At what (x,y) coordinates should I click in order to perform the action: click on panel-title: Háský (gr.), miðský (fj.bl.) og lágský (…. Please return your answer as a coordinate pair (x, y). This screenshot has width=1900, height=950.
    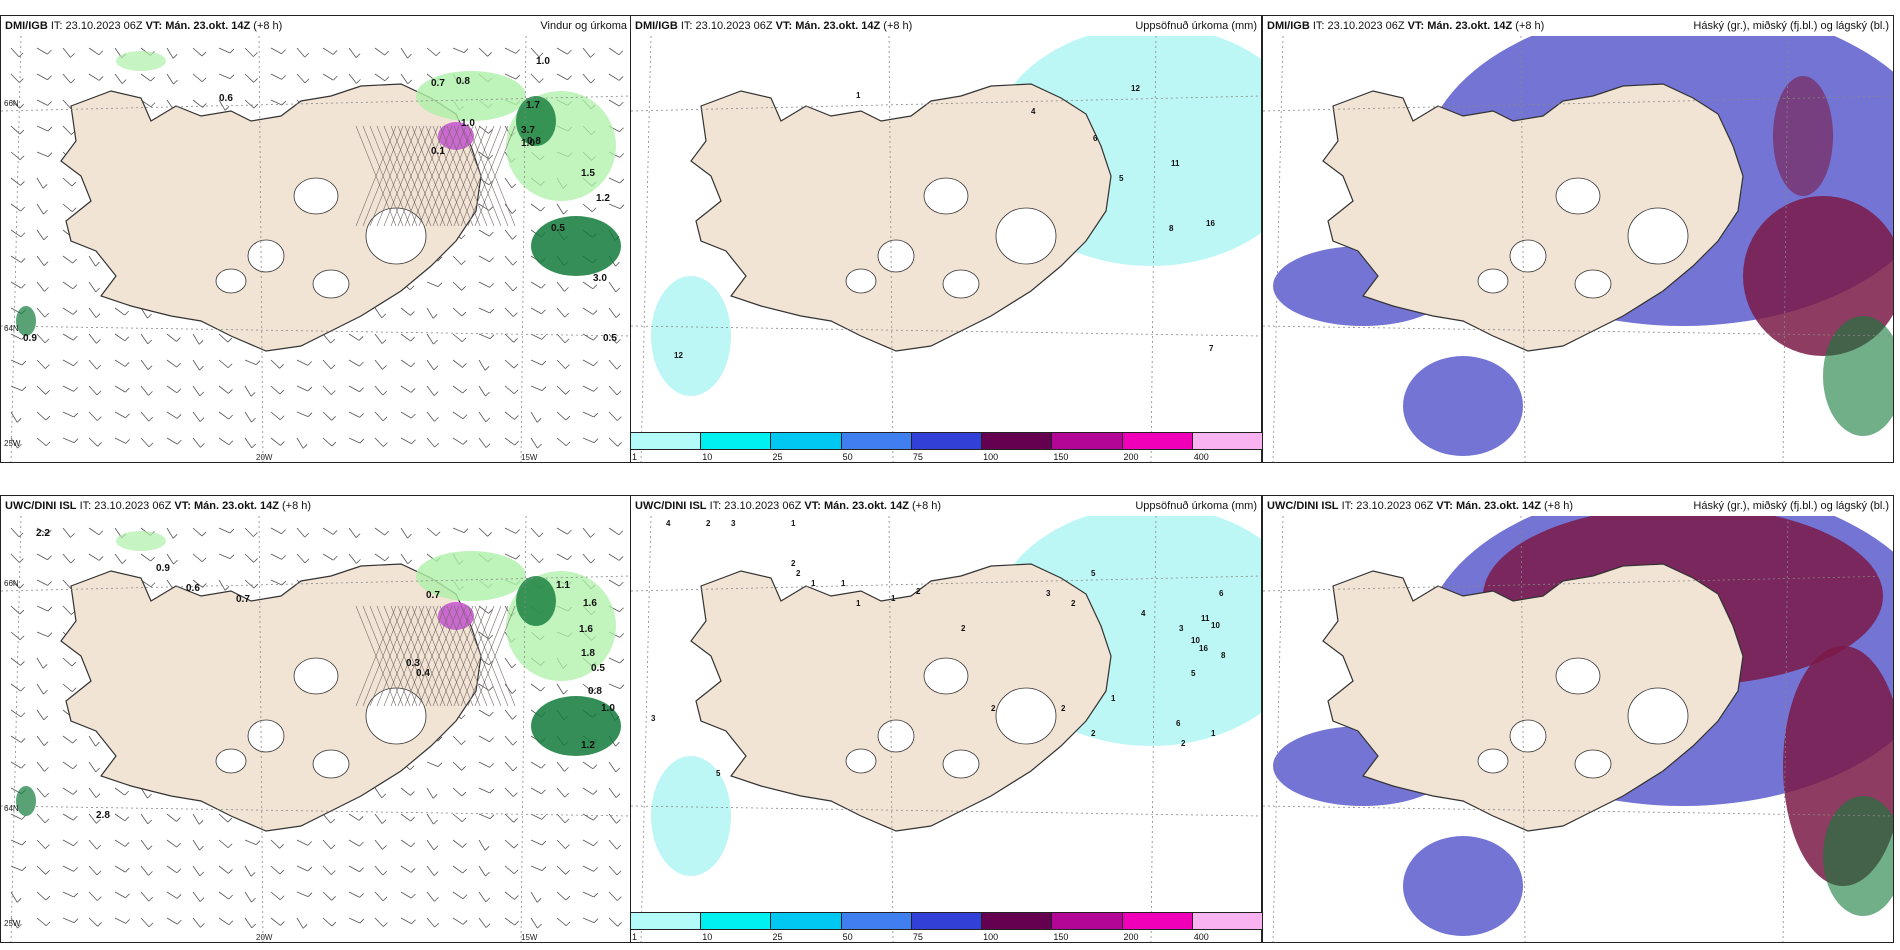
    Looking at the image, I should click on (1791, 26).